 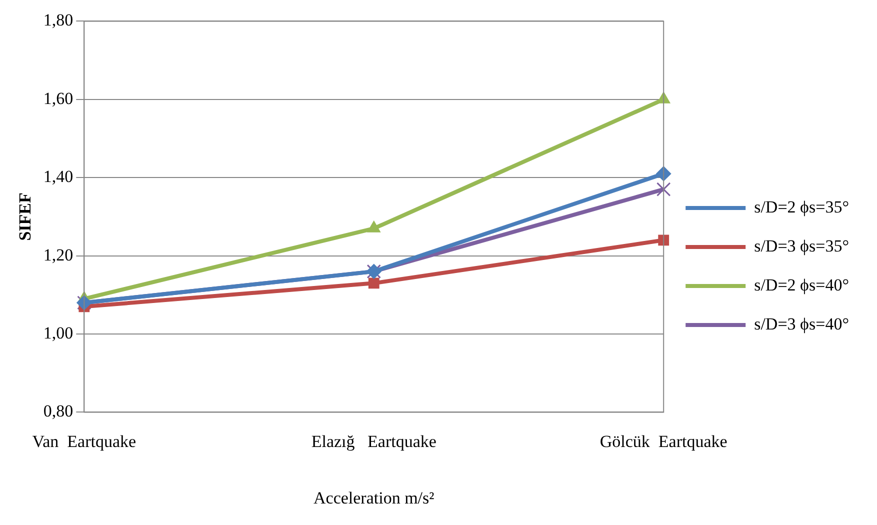 What do you see at coordinates (25, 216) in the screenshot?
I see `y-axis-title: SIFEF` at bounding box center [25, 216].